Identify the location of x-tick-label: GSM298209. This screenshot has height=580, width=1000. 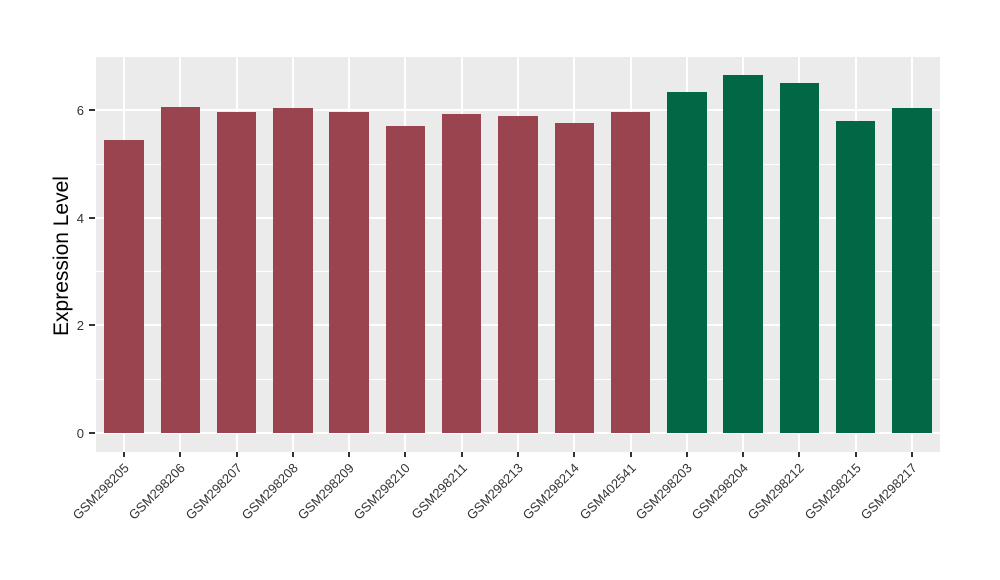
(326, 491).